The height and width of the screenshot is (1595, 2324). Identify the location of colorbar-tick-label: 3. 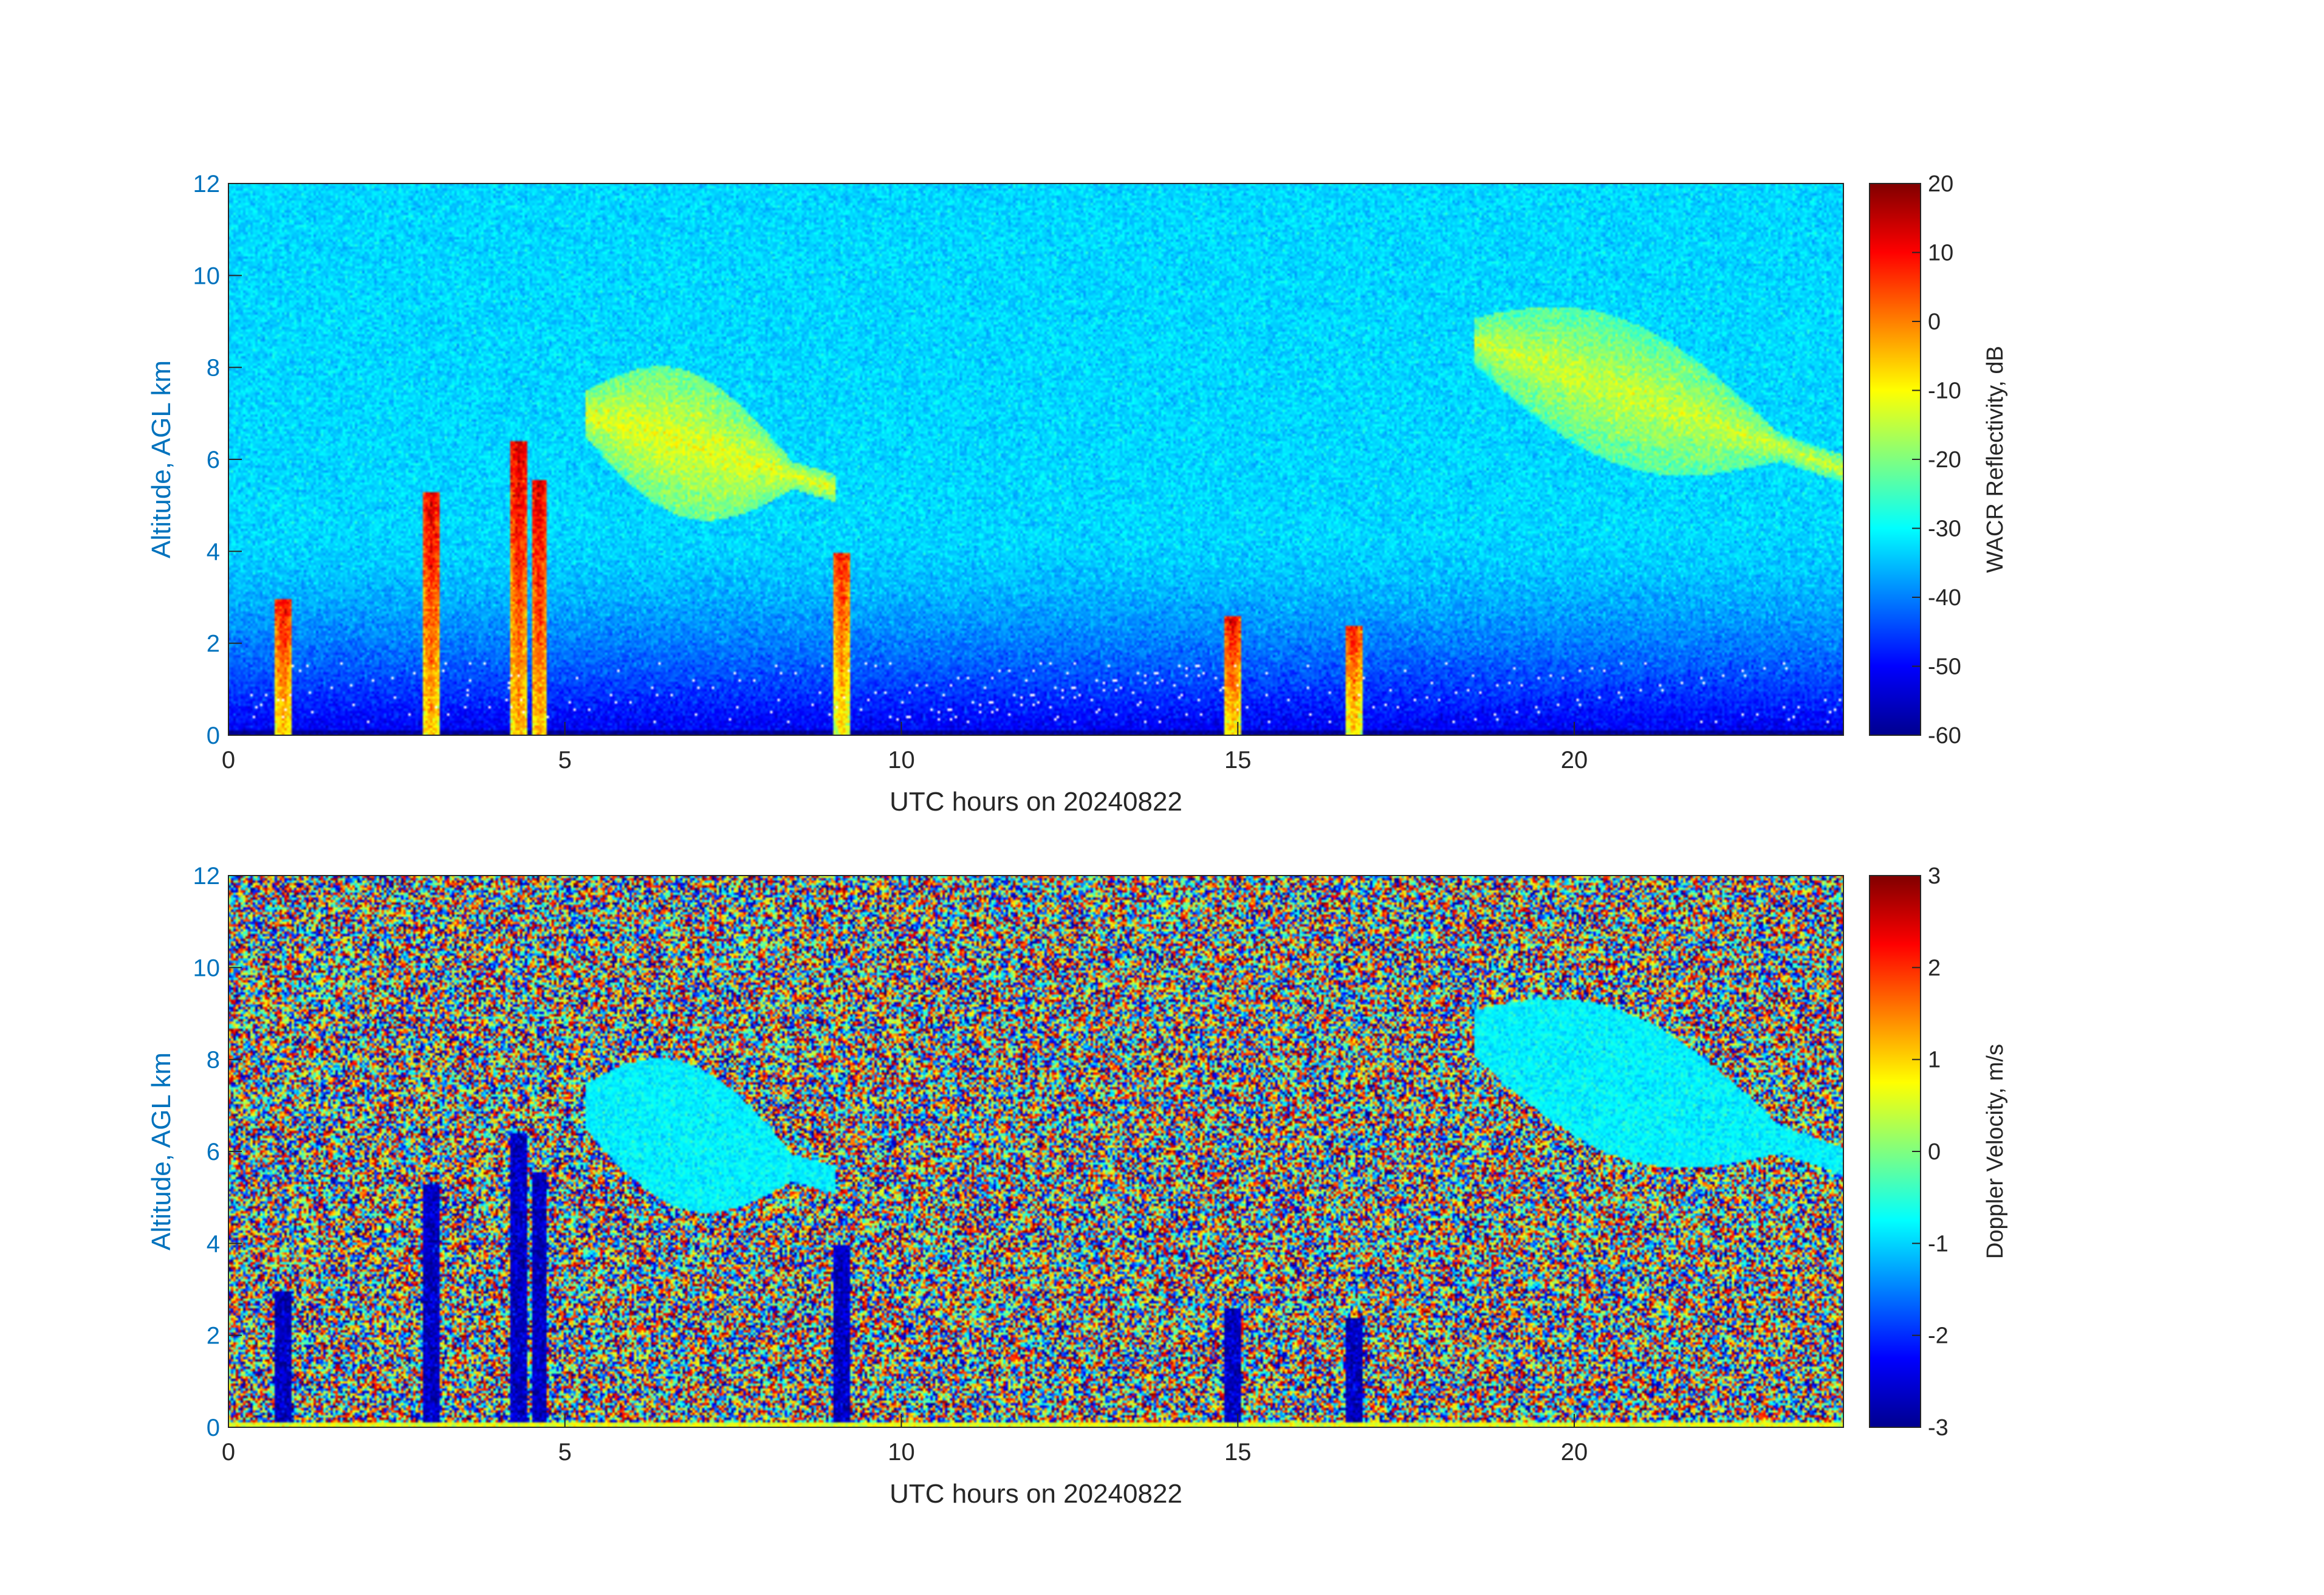
(1934, 876).